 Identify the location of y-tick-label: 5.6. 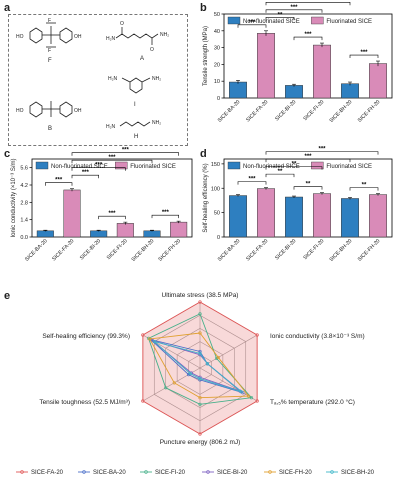
(24, 169).